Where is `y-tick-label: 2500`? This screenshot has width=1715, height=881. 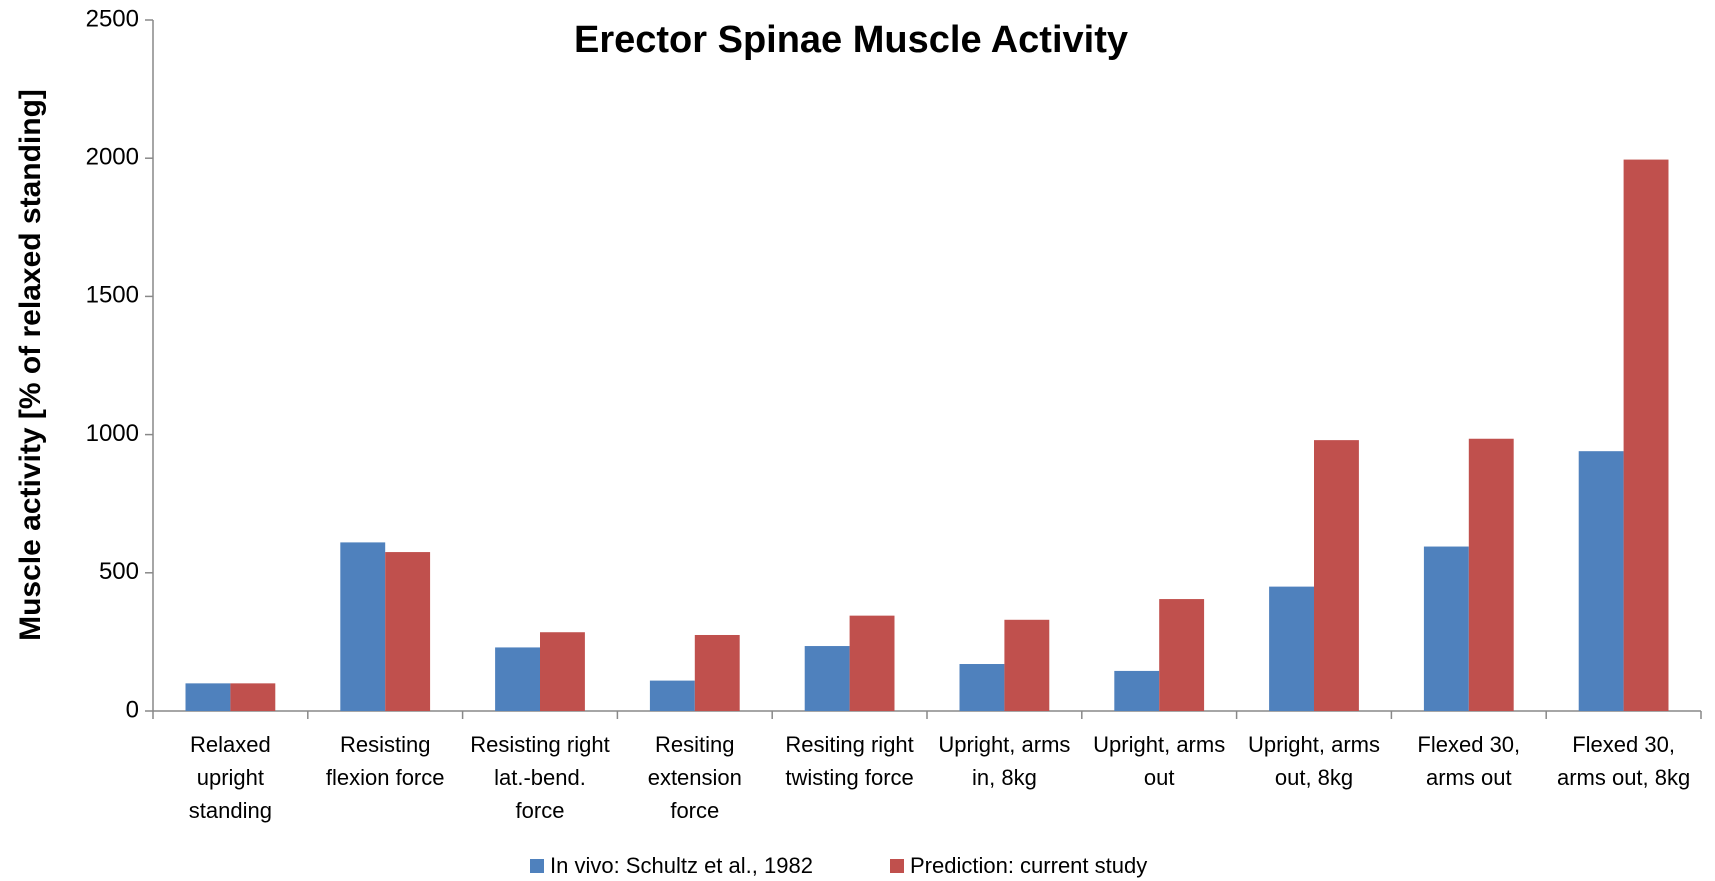 y-tick-label: 2500 is located at coordinates (112, 18).